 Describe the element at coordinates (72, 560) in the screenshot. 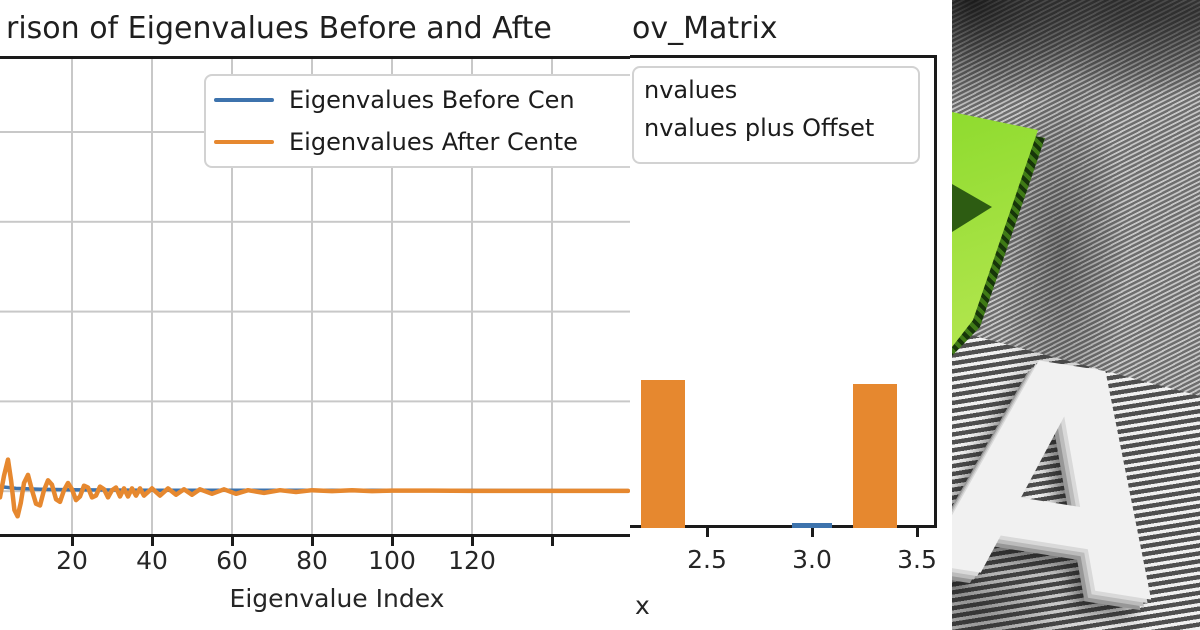

I see `x-tick-label: 20` at that location.